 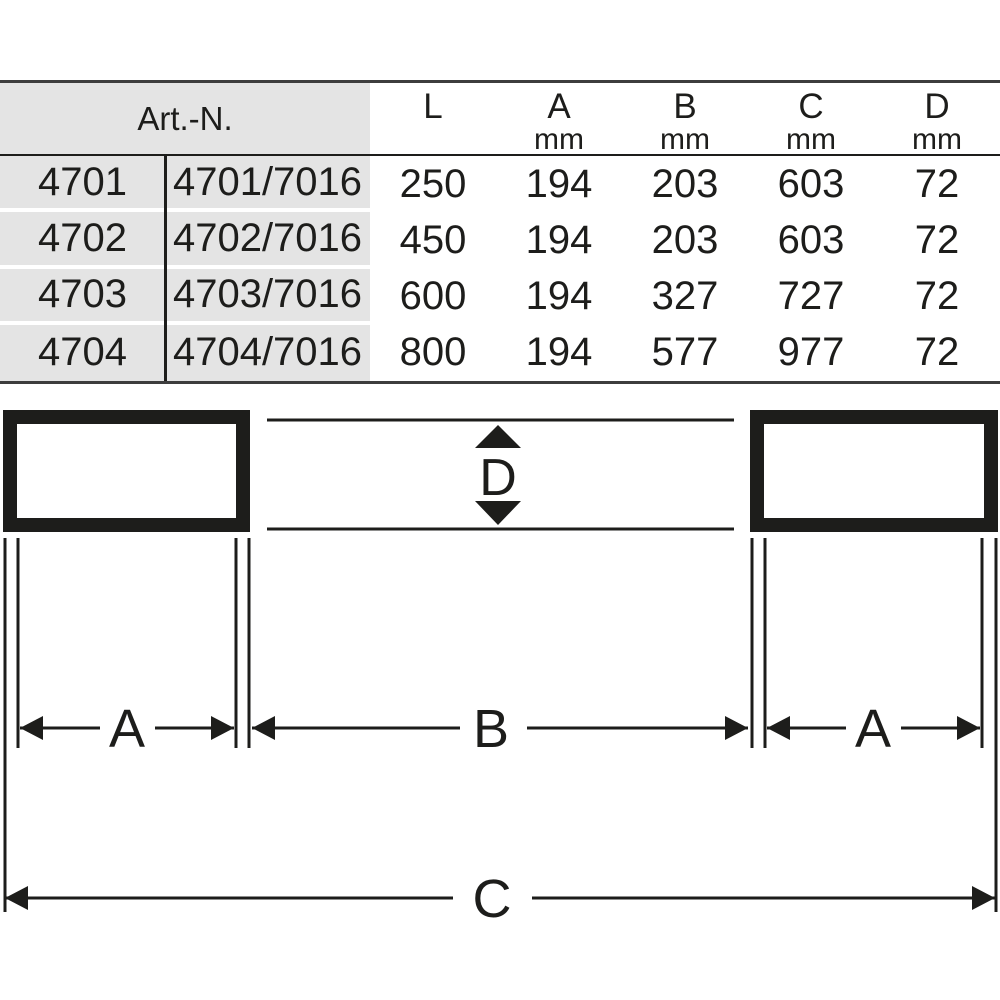 I want to click on art-number-variant-cell: 4704/7016, so click(x=267, y=352).